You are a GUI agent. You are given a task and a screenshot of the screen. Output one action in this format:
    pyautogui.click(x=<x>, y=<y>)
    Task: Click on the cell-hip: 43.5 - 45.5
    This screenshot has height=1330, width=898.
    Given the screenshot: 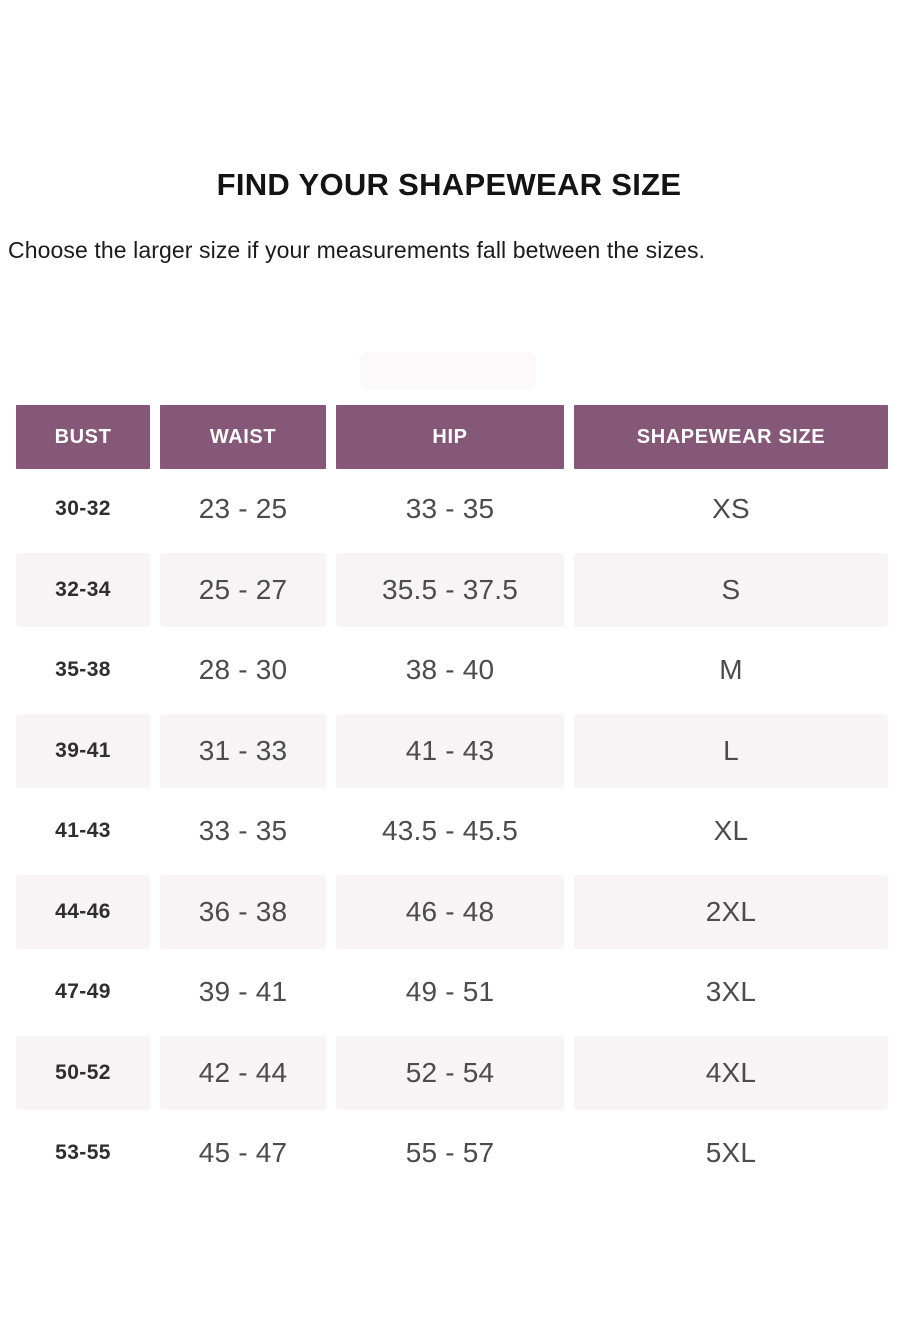 What is the action you would take?
    pyautogui.click(x=450, y=831)
    